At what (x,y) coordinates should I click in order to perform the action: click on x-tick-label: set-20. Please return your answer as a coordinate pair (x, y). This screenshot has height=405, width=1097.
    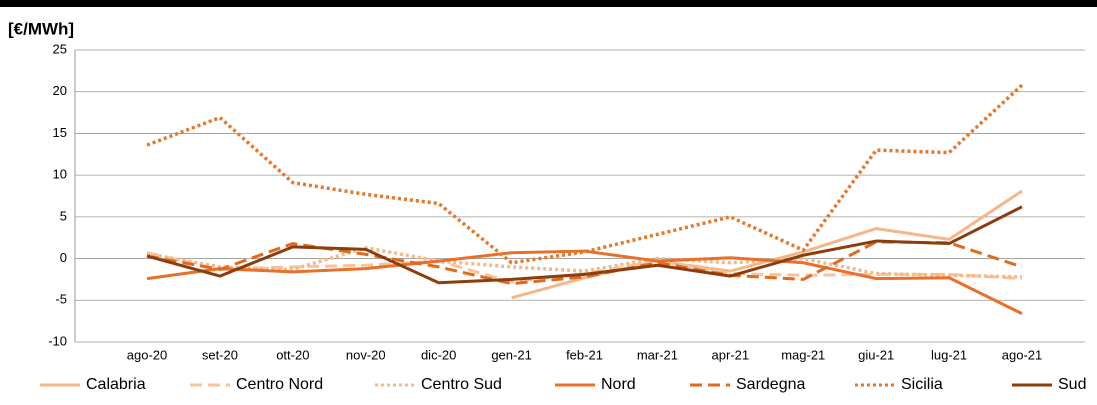
    Looking at the image, I should click on (220, 354).